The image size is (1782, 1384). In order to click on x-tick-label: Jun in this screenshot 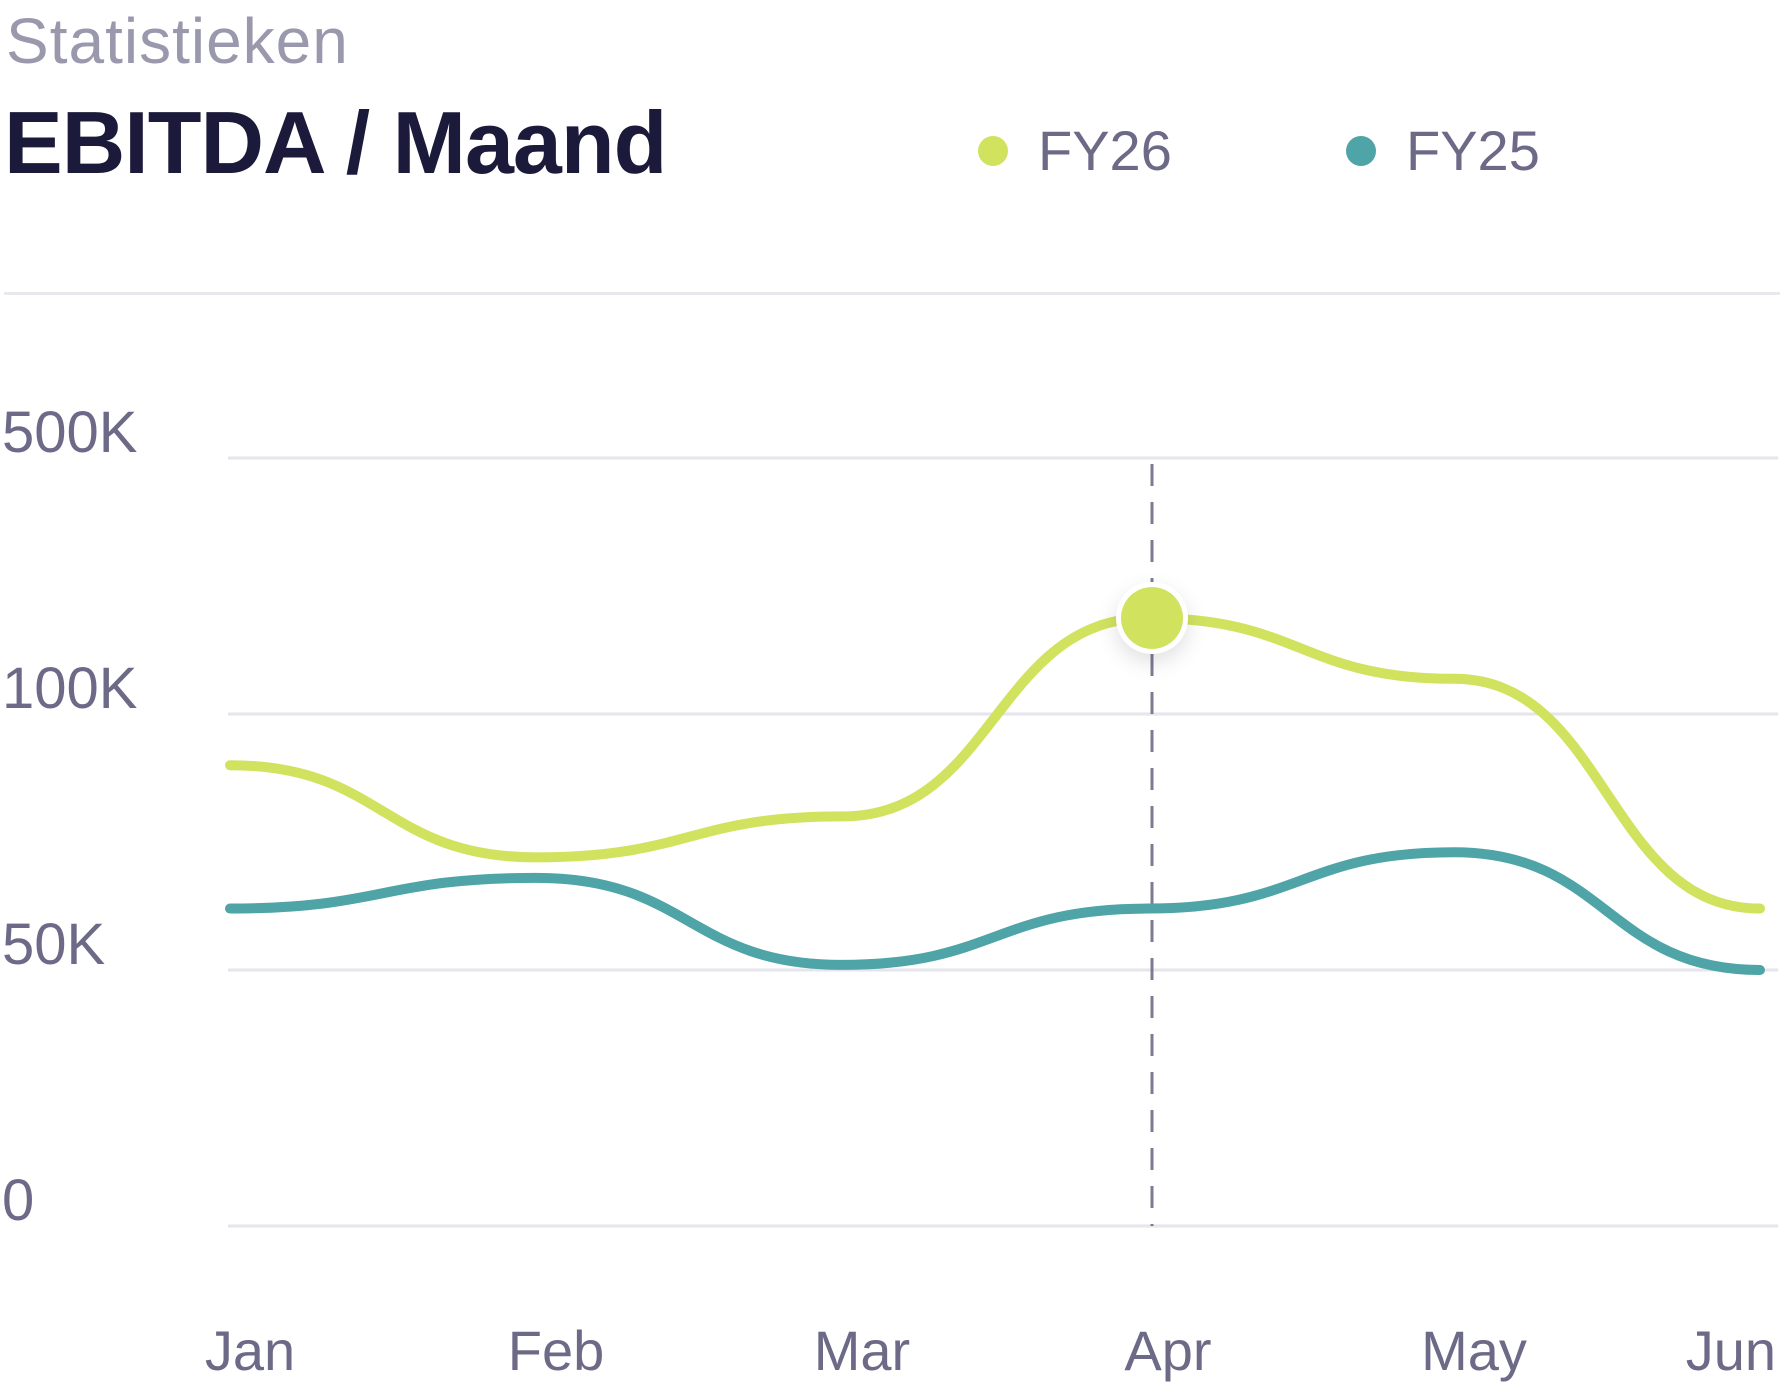, I will do `click(1731, 1350)`.